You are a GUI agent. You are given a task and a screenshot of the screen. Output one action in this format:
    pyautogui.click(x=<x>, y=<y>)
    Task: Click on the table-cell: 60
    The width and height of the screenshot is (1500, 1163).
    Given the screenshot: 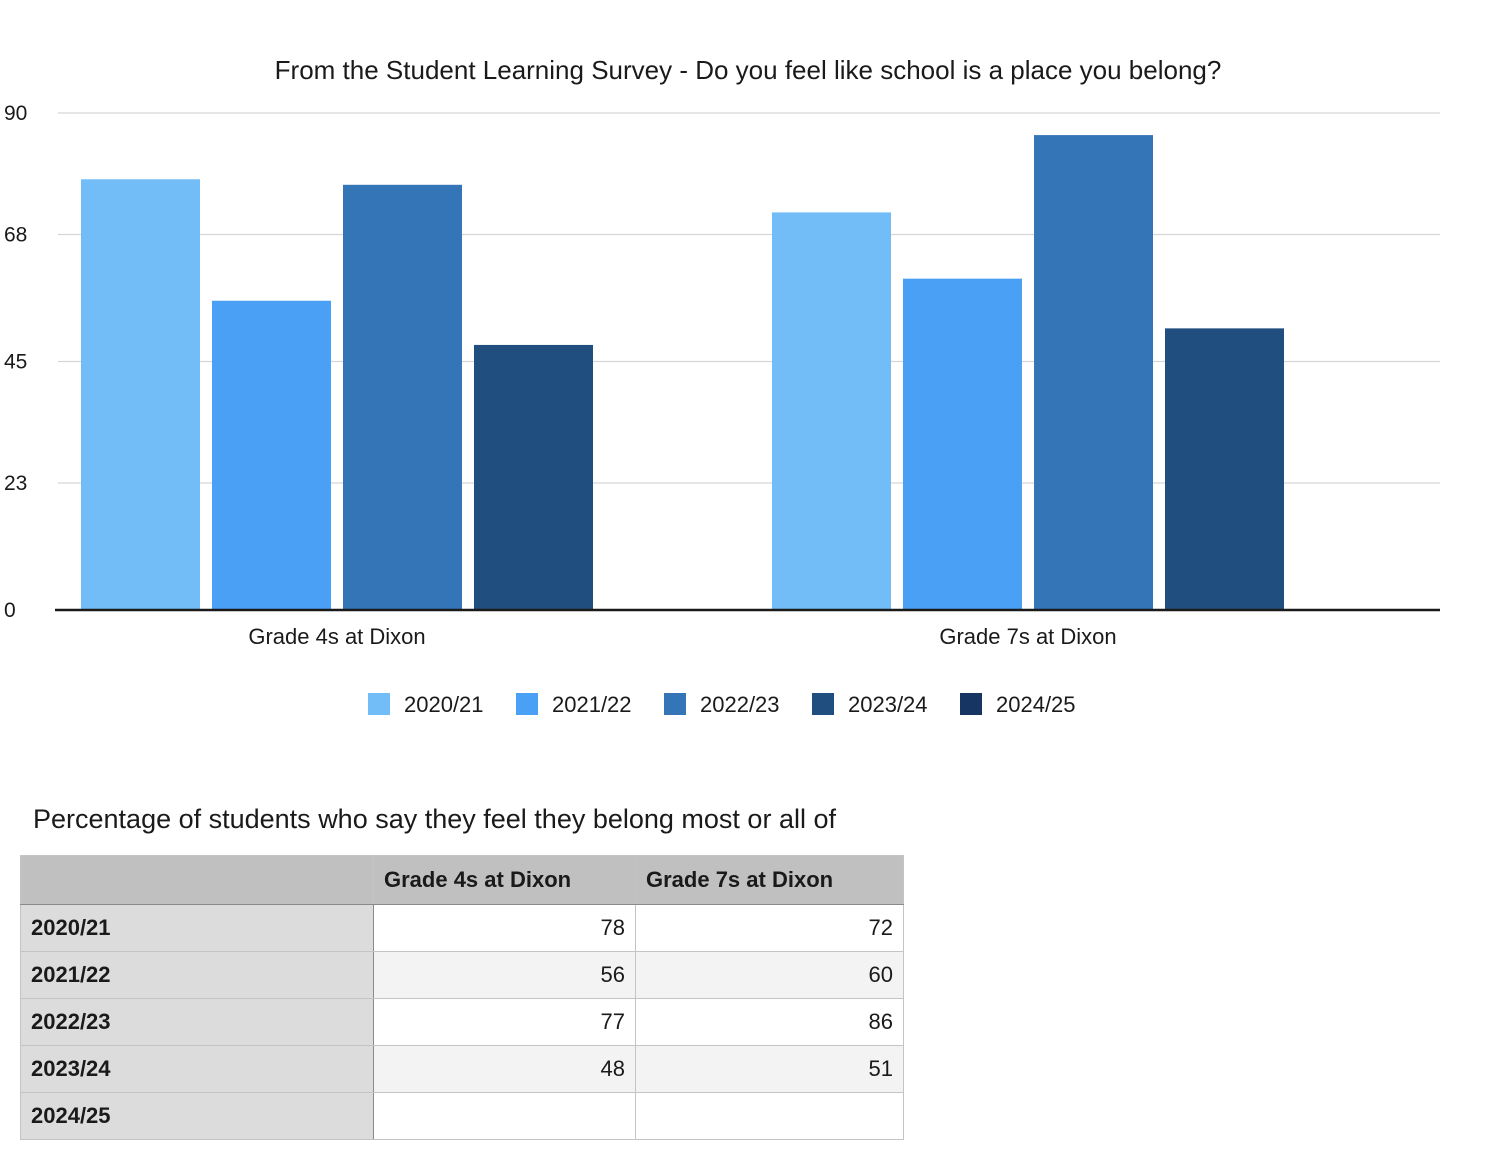 What is the action you would take?
    pyautogui.click(x=769, y=975)
    